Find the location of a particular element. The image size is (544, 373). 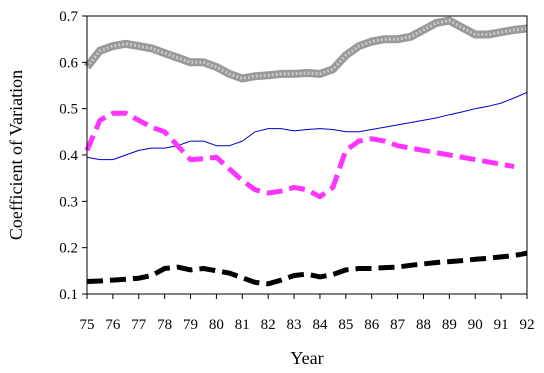

x-tick-label: 88 is located at coordinates (423, 325).